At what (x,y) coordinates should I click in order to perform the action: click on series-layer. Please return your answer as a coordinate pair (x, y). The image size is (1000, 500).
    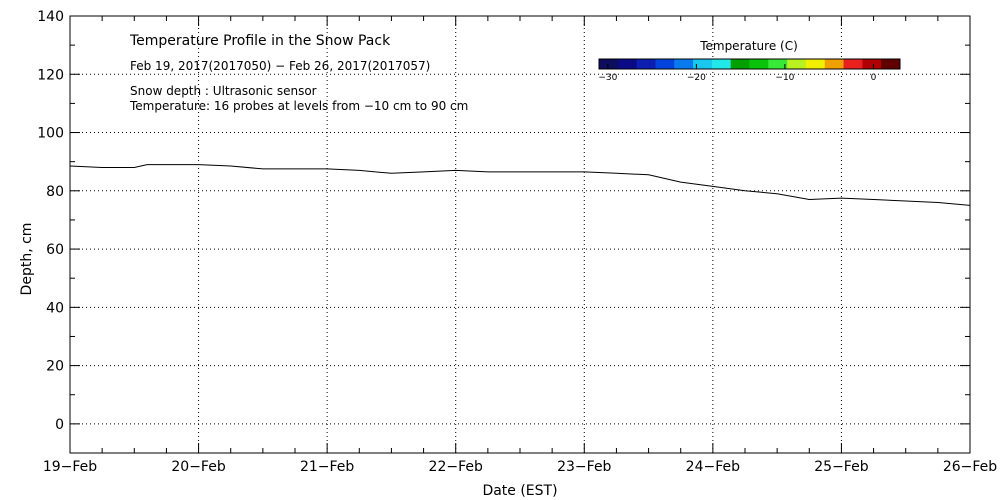
    Looking at the image, I should click on (520, 185).